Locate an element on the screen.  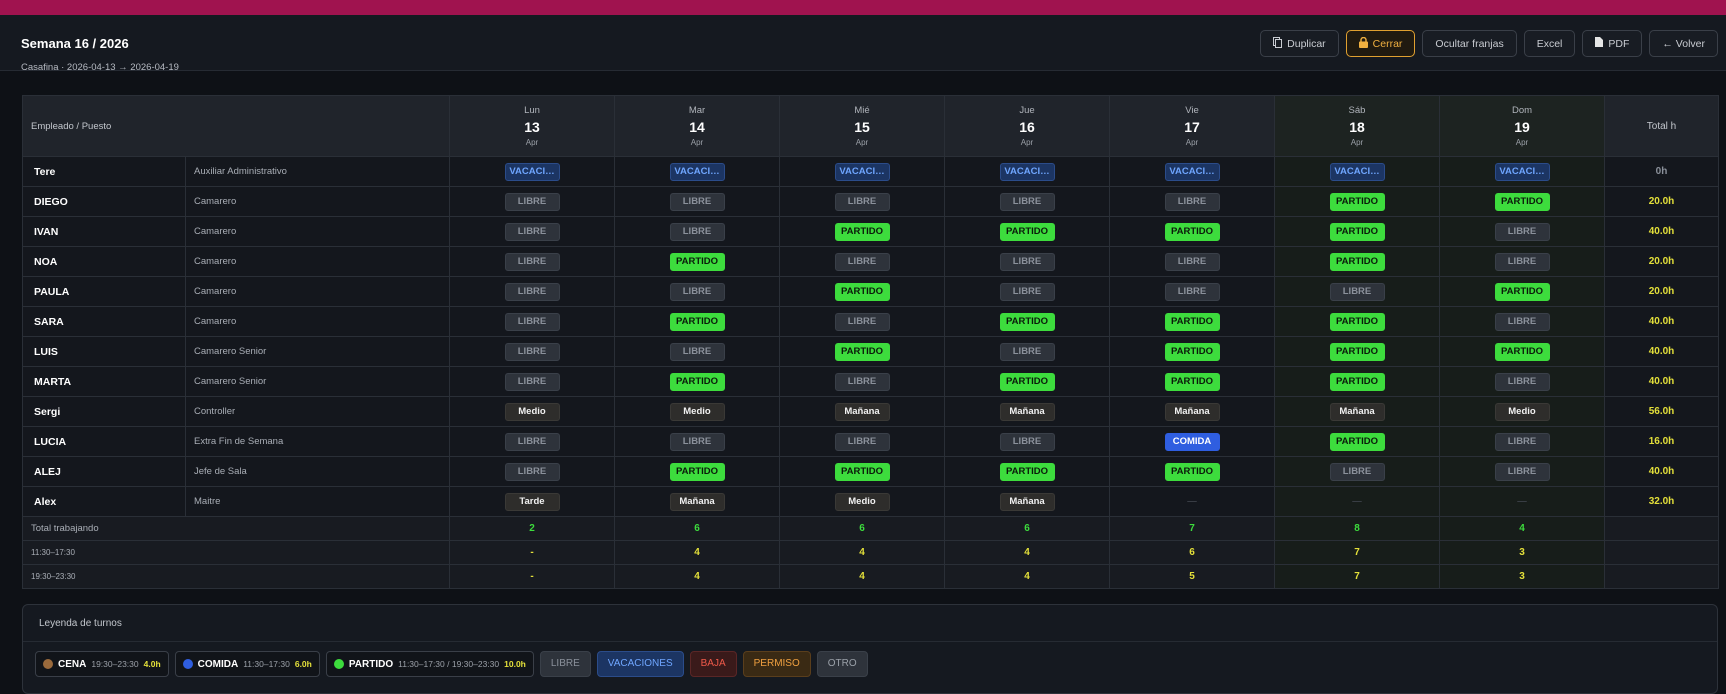
shift-chip: COMIDA is located at coordinates (1192, 441).